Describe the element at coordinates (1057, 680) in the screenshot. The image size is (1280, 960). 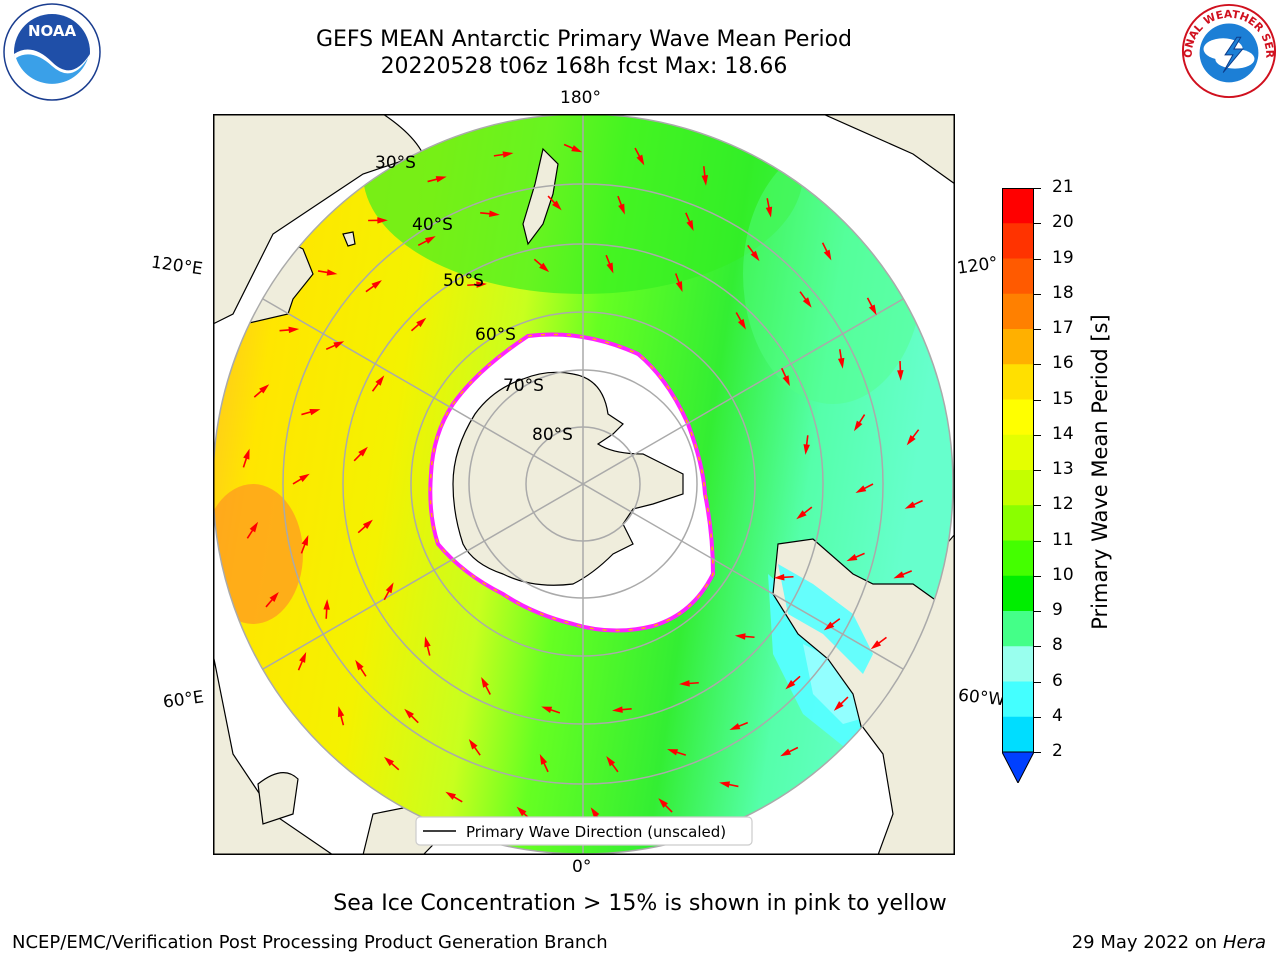
I see `colorbar-tick-label: 6` at that location.